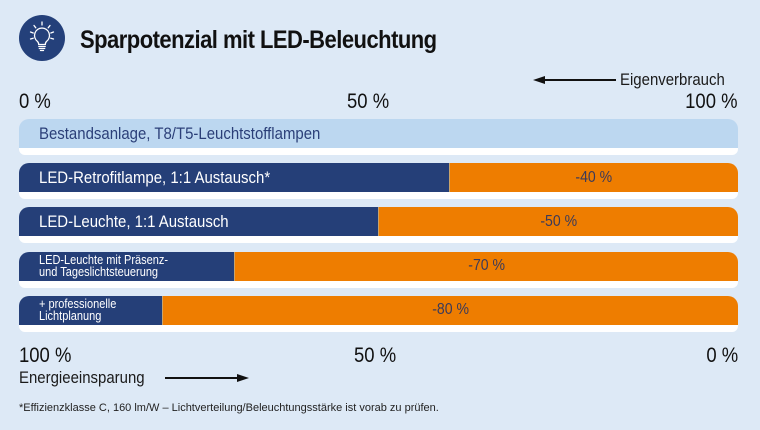 The width and height of the screenshot is (760, 430). Describe the element at coordinates (78, 310) in the screenshot. I see `category-label: + professionelle Lichtplanung` at that location.